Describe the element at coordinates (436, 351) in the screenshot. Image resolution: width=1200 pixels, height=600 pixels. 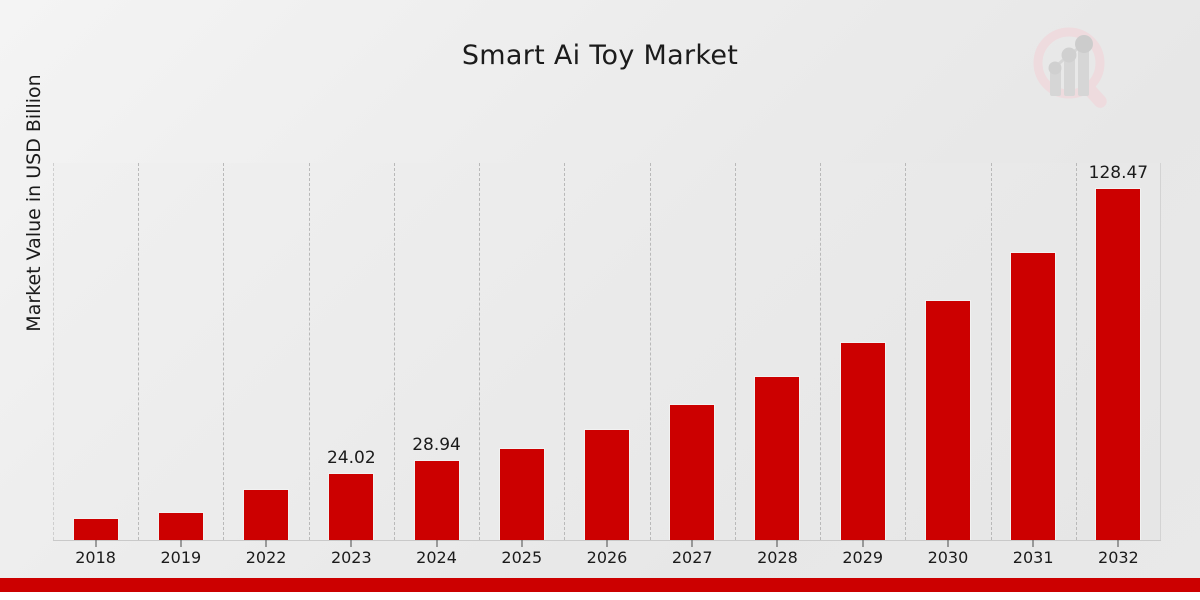
I see `bar-slot: 28.94` at that location.